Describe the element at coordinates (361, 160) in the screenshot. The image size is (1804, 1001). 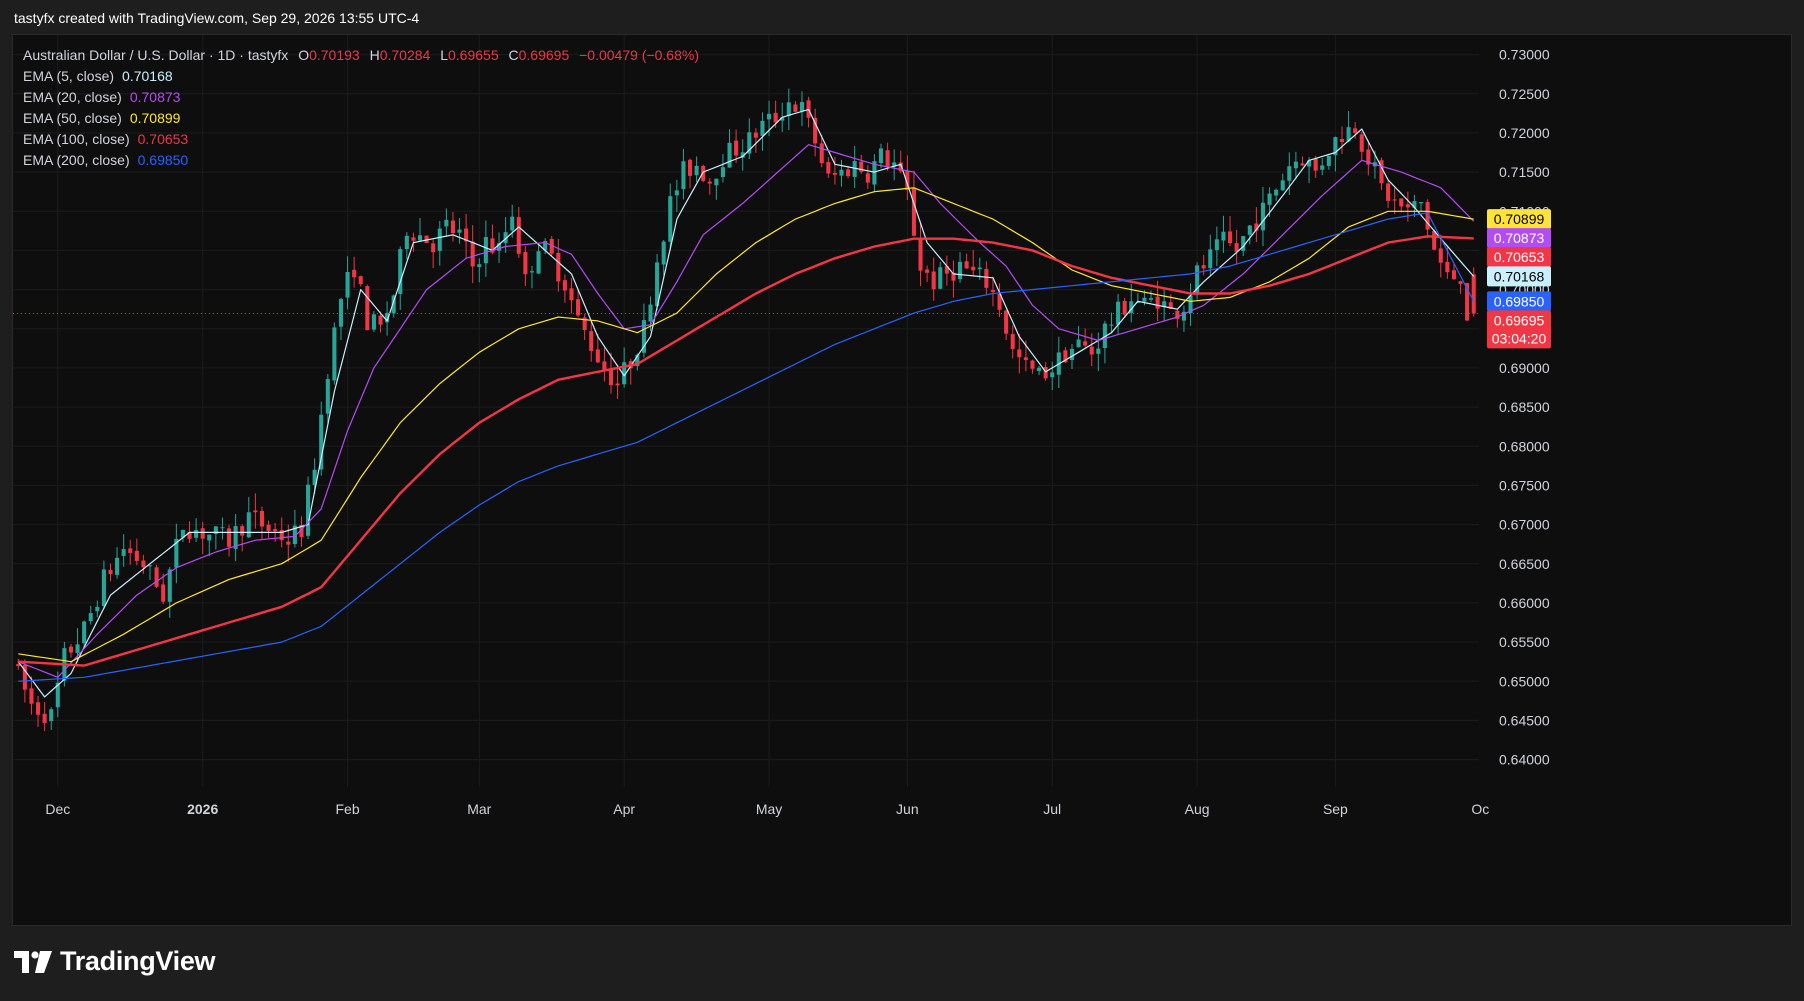
I see `legend-ema-200: EMA (200, close) 0.69850` at that location.